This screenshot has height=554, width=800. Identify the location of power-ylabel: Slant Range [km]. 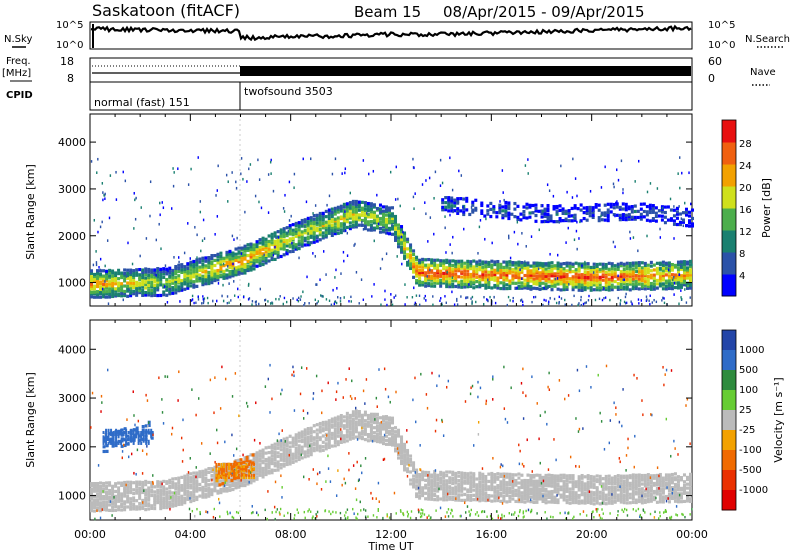
(30, 212).